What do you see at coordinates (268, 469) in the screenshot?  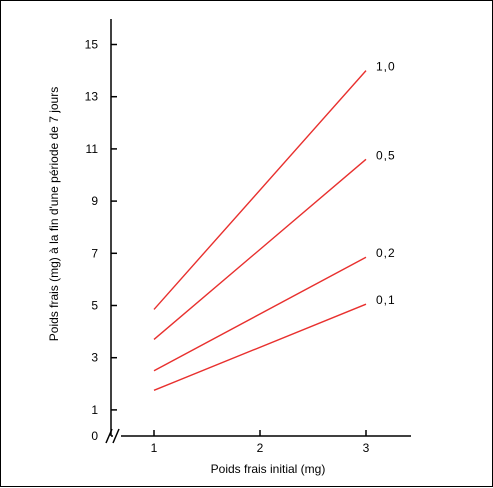 I see `x-axis-label: Poids frais initial (mg)` at bounding box center [268, 469].